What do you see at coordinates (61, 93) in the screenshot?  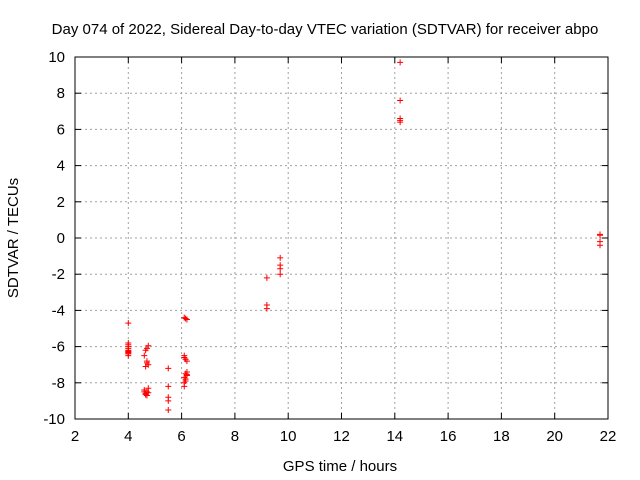 I see `y-tick-label: 8` at bounding box center [61, 93].